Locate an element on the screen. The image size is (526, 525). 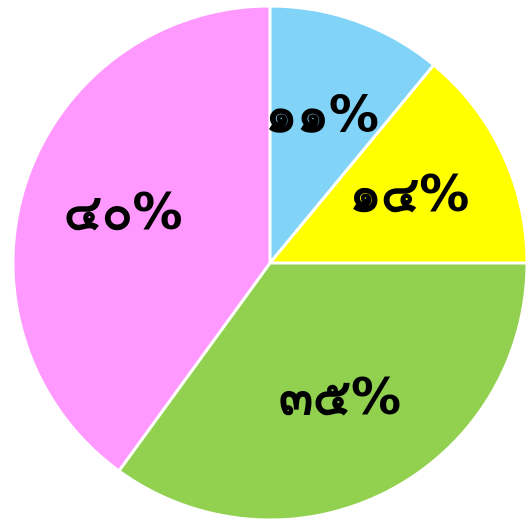
data-label: ๑๑% is located at coordinates (322, 114).